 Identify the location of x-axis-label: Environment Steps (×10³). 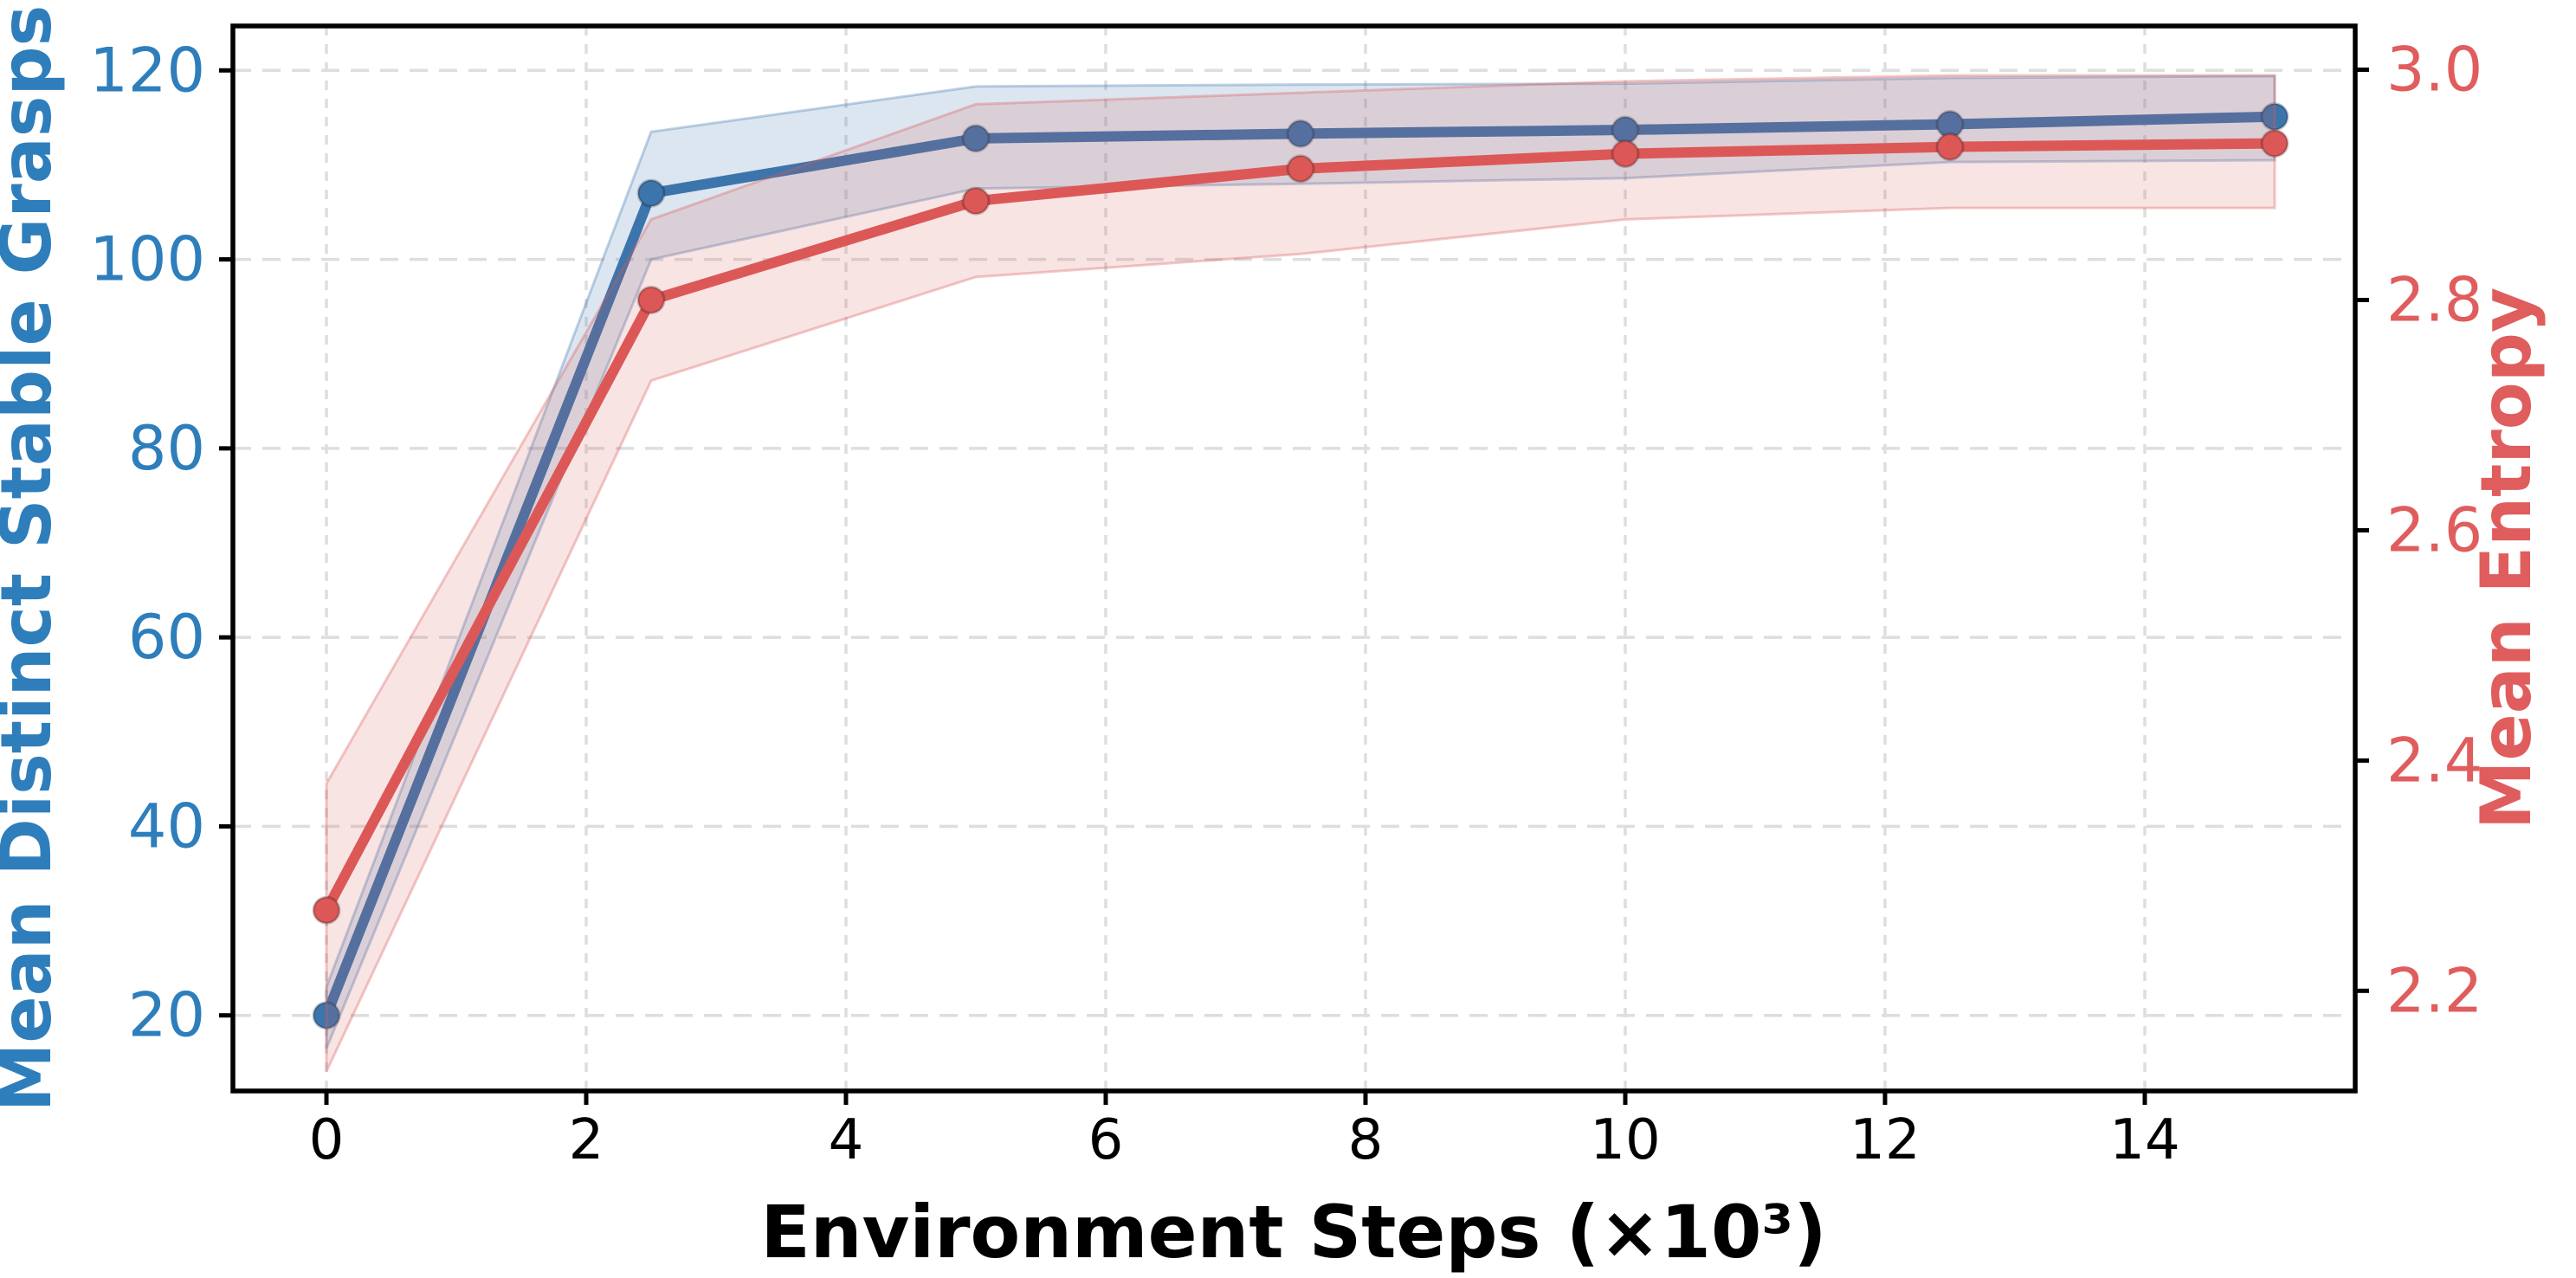
(1293, 1232).